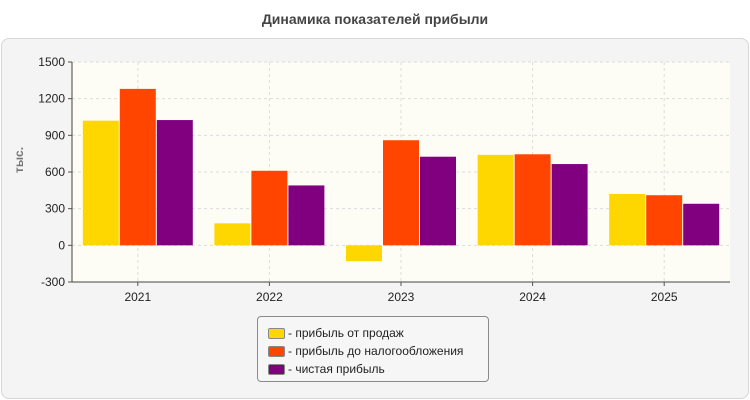  What do you see at coordinates (55, 135) in the screenshot?
I see `y-tick-label: 900` at bounding box center [55, 135].